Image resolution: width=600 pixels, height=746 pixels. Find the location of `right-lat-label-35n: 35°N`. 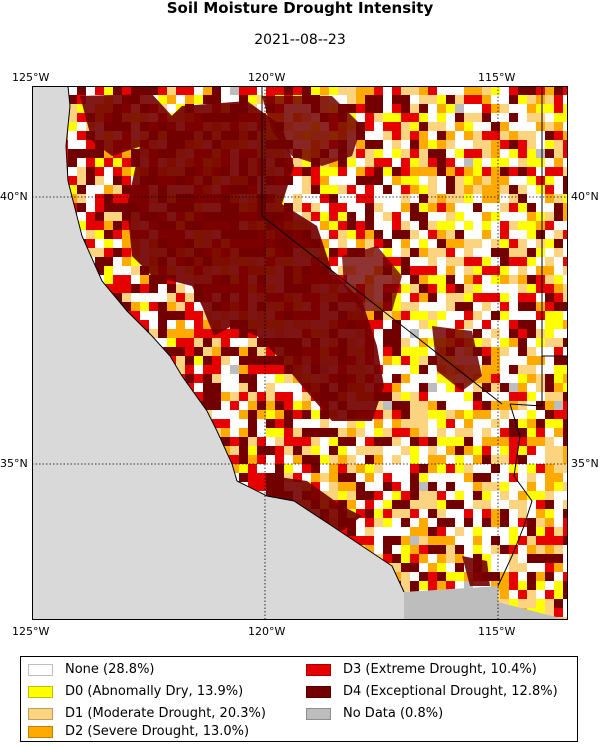

right-lat-label-35n: 35°N is located at coordinates (585, 463).